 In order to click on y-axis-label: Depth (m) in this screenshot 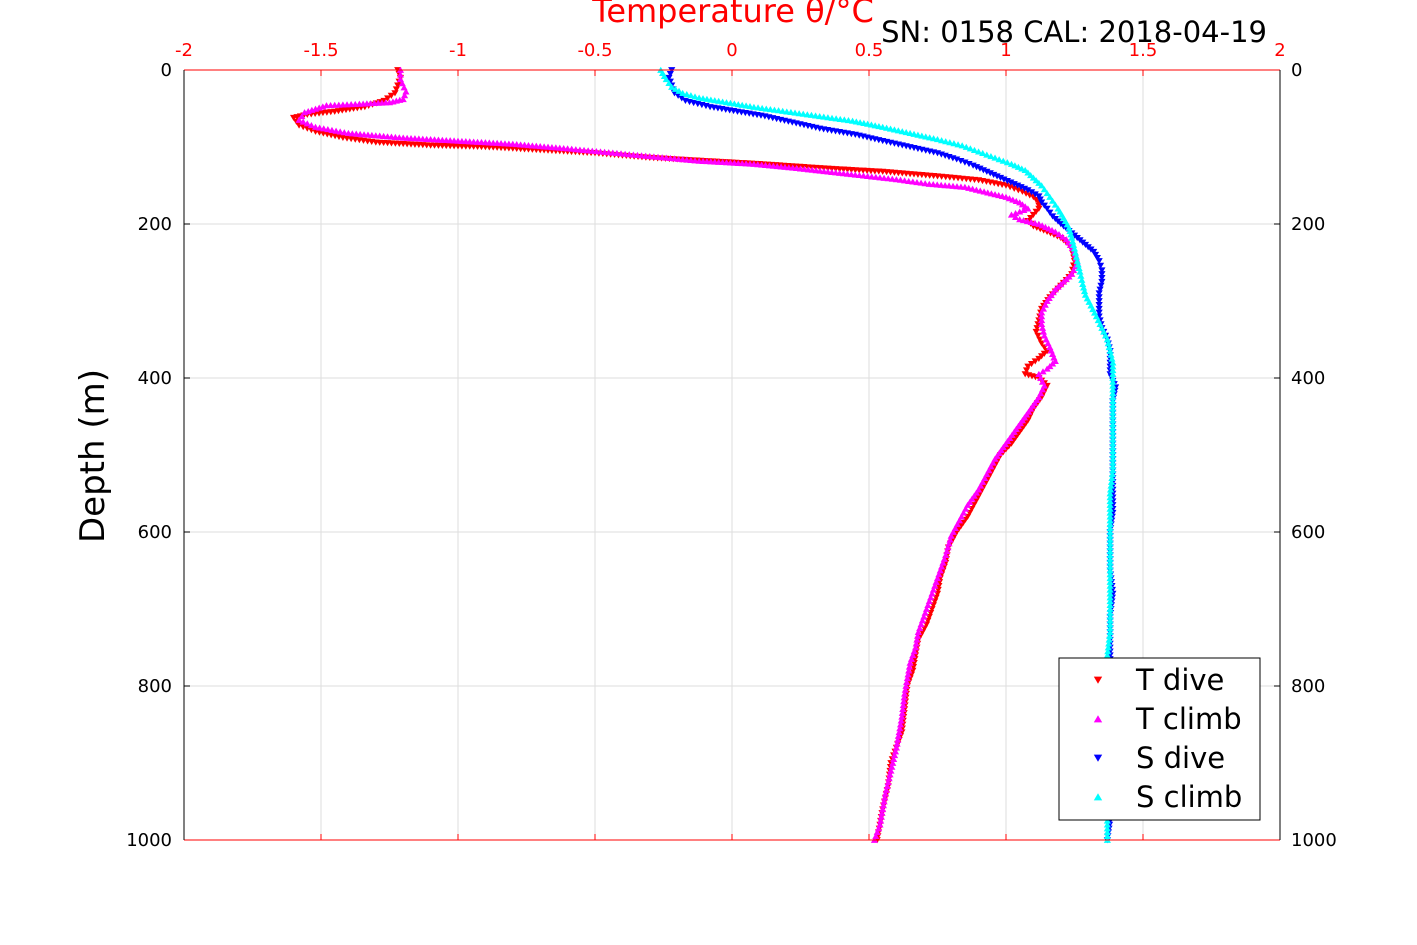, I will do `click(93, 456)`.